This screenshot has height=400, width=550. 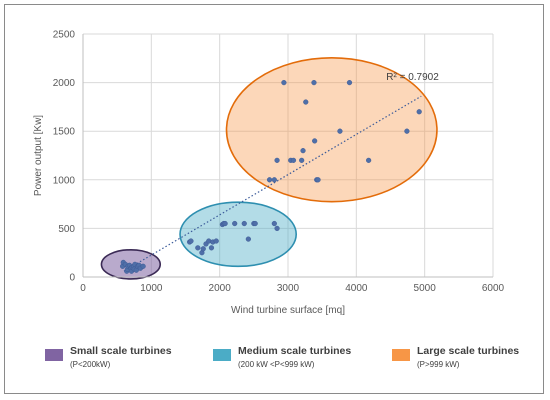 What do you see at coordinates (238, 234) in the screenshot?
I see `medium-scale-ellipse` at bounding box center [238, 234].